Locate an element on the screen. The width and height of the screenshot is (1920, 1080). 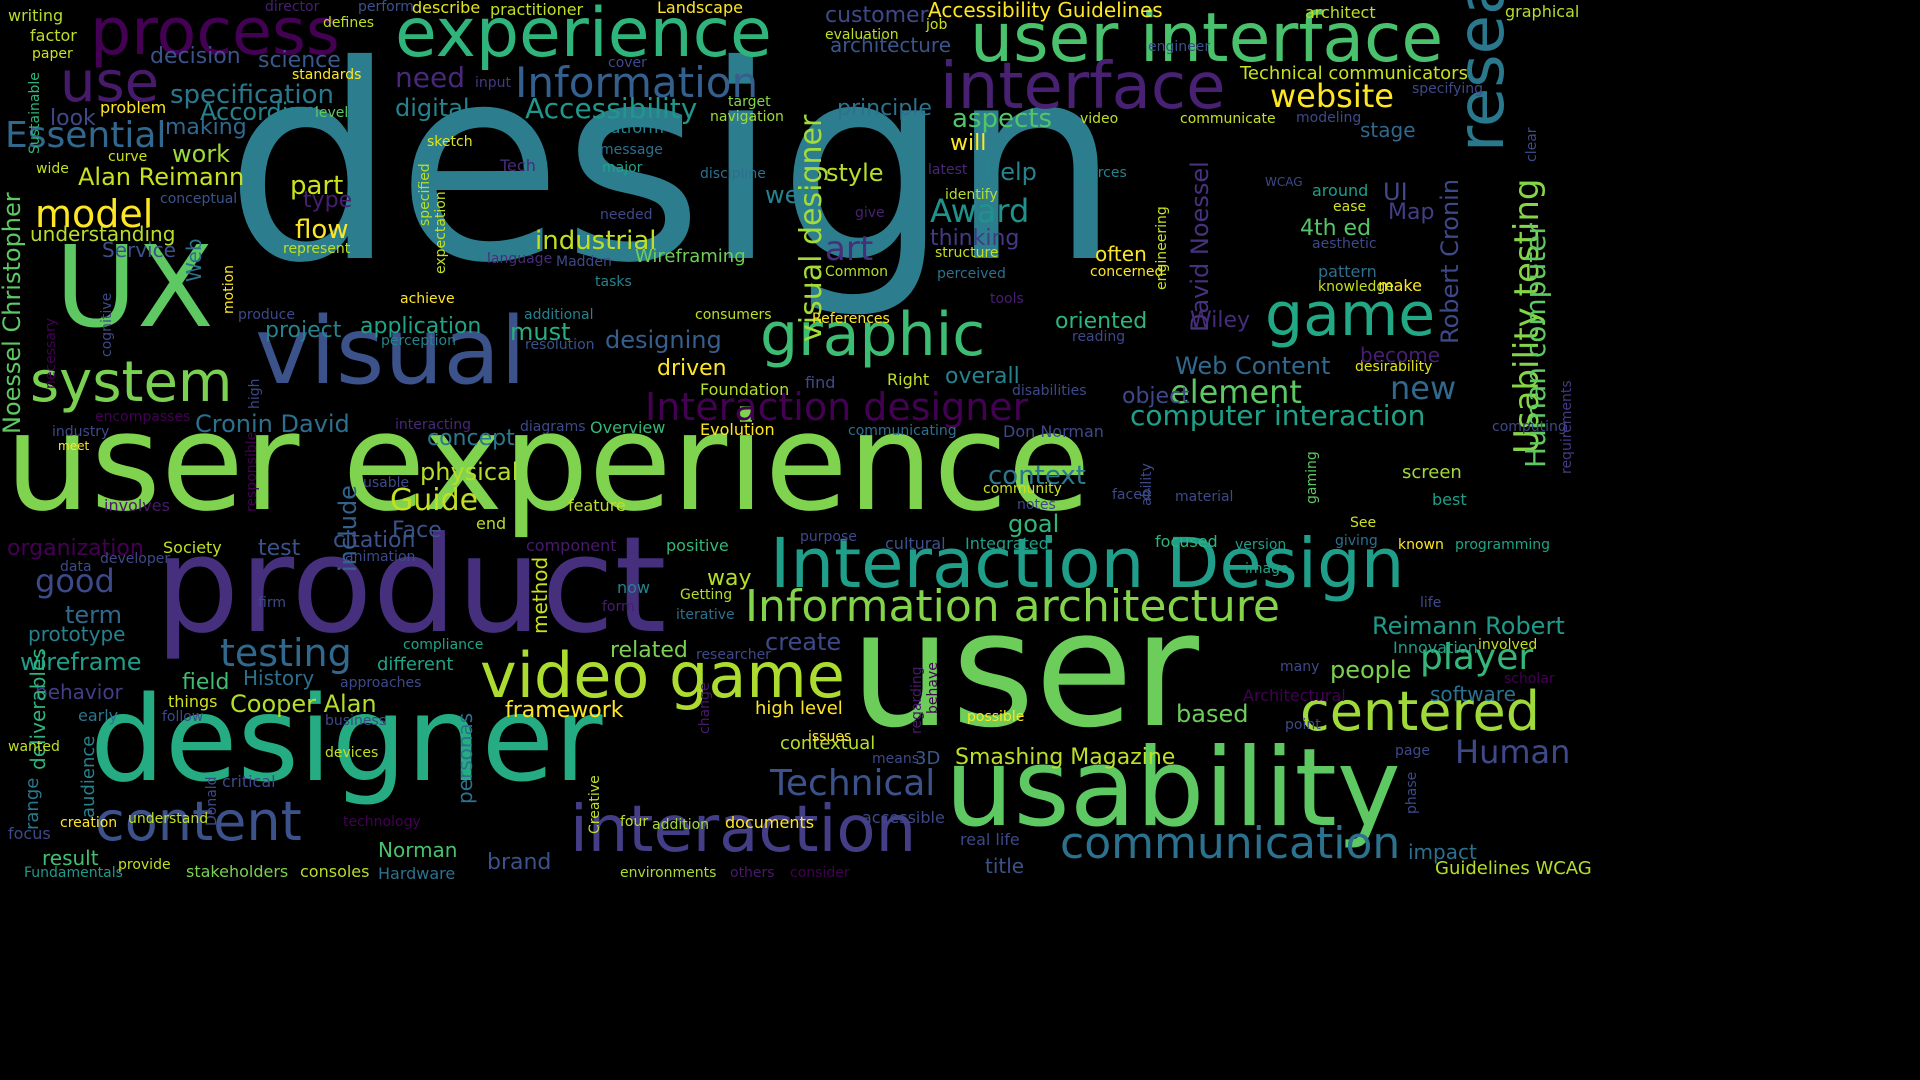
word-diagrams: diagrams is located at coordinates (553, 427).